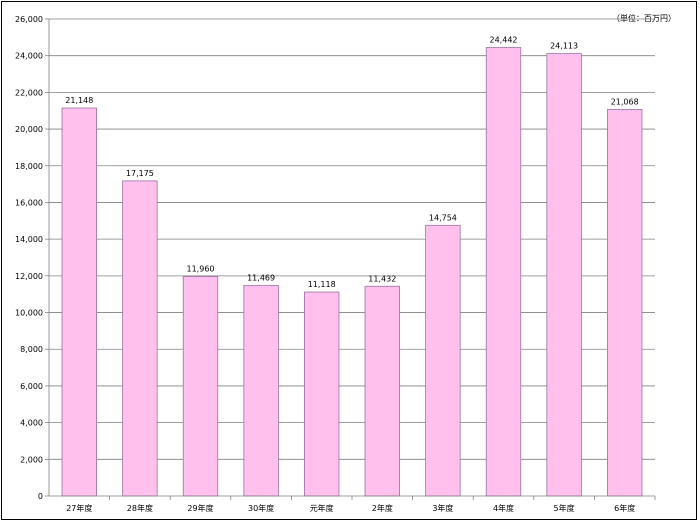  What do you see at coordinates (31, 423) in the screenshot?
I see `y-tick-label: 4,000` at bounding box center [31, 423].